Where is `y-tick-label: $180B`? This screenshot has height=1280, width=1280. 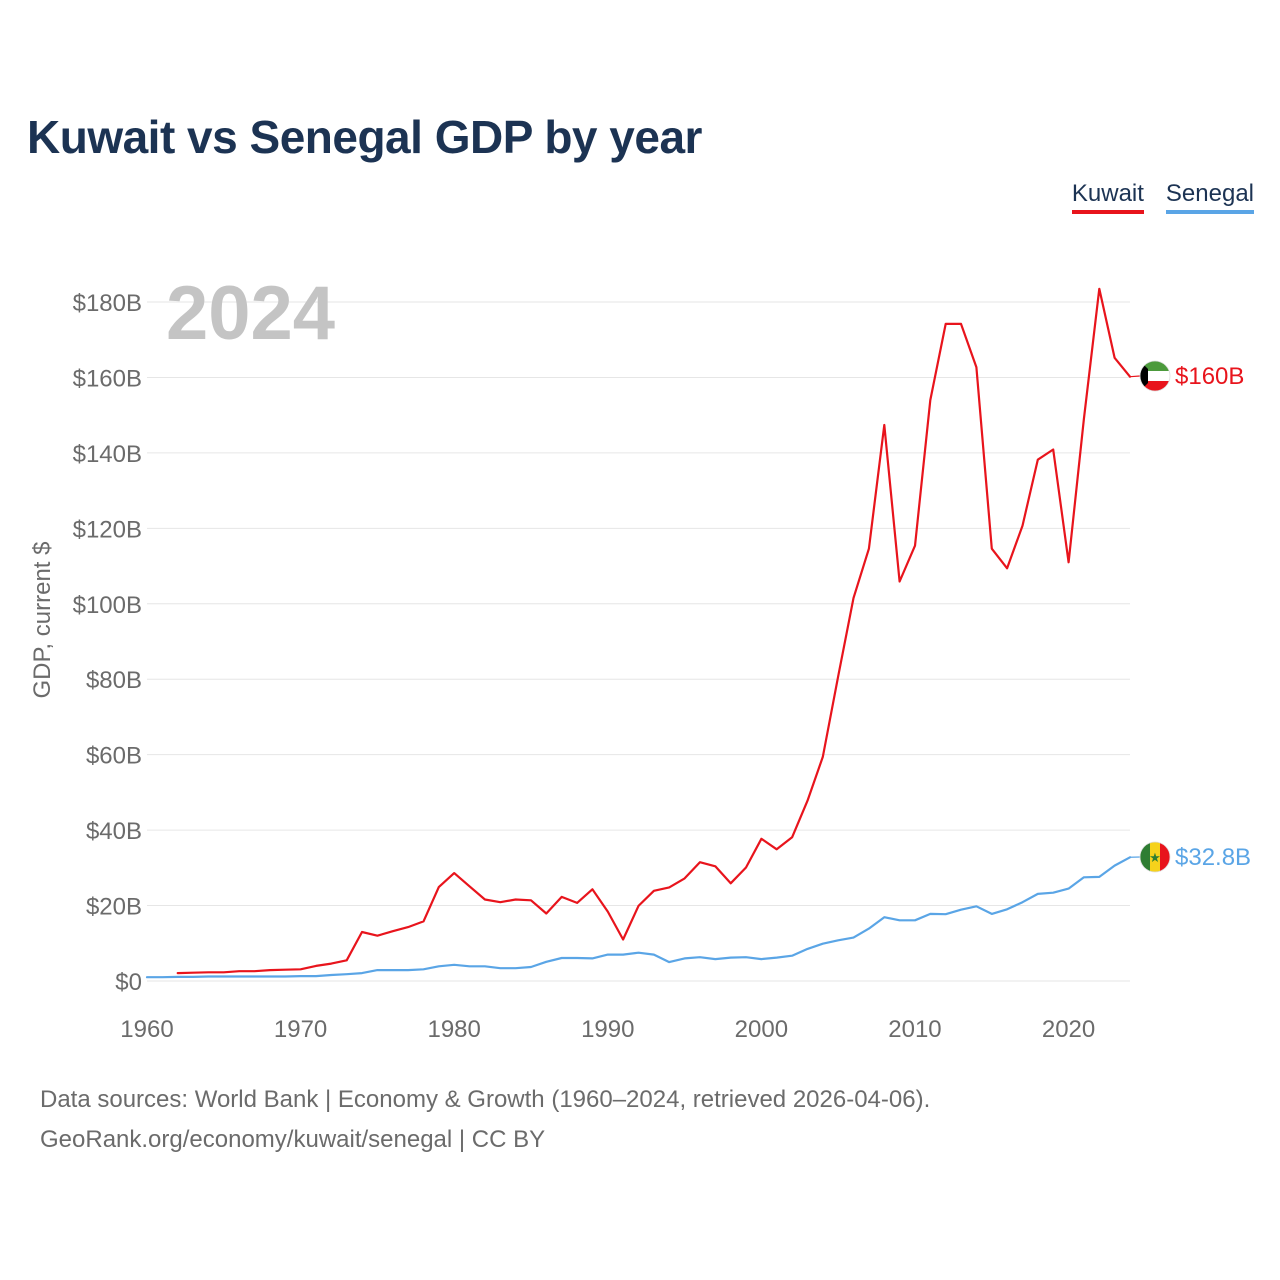 y-tick-label: $180B is located at coordinates (107, 303).